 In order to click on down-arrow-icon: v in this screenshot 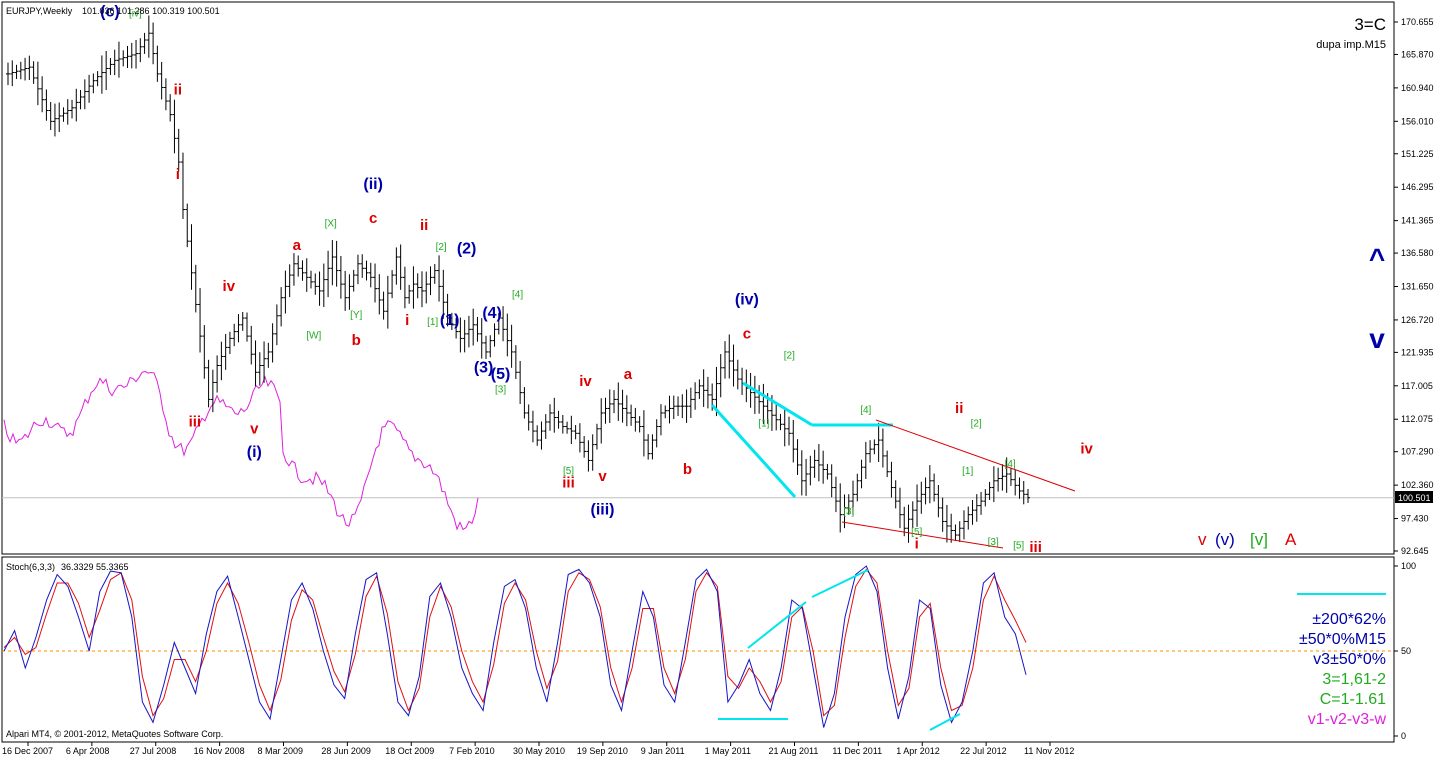, I will do `click(1377, 338)`.